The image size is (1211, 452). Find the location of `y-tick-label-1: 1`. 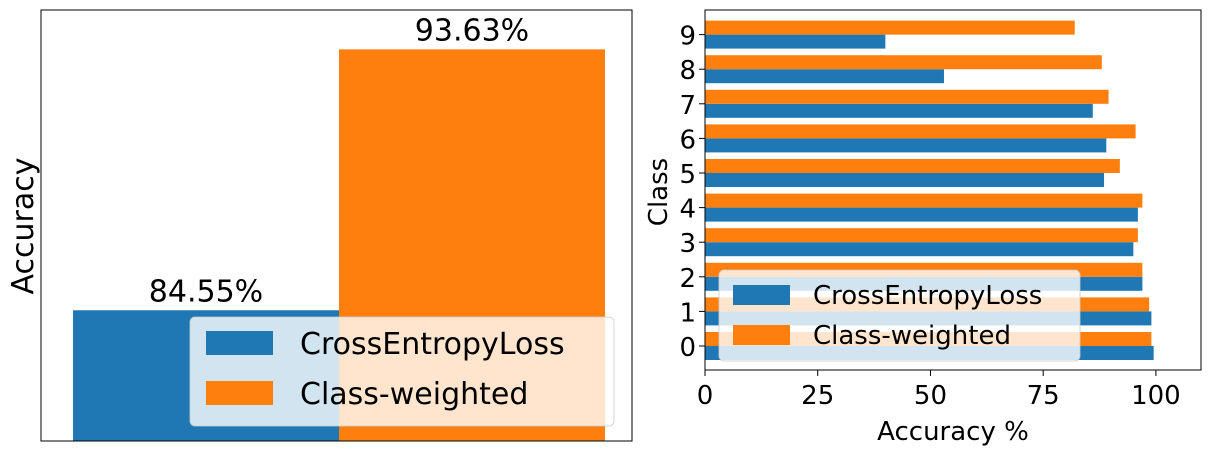

y-tick-label-1: 1 is located at coordinates (687, 313).